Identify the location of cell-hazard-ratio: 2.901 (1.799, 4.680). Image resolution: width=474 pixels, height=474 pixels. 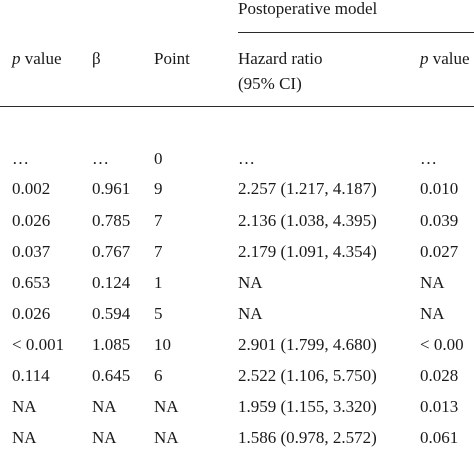
(307, 344).